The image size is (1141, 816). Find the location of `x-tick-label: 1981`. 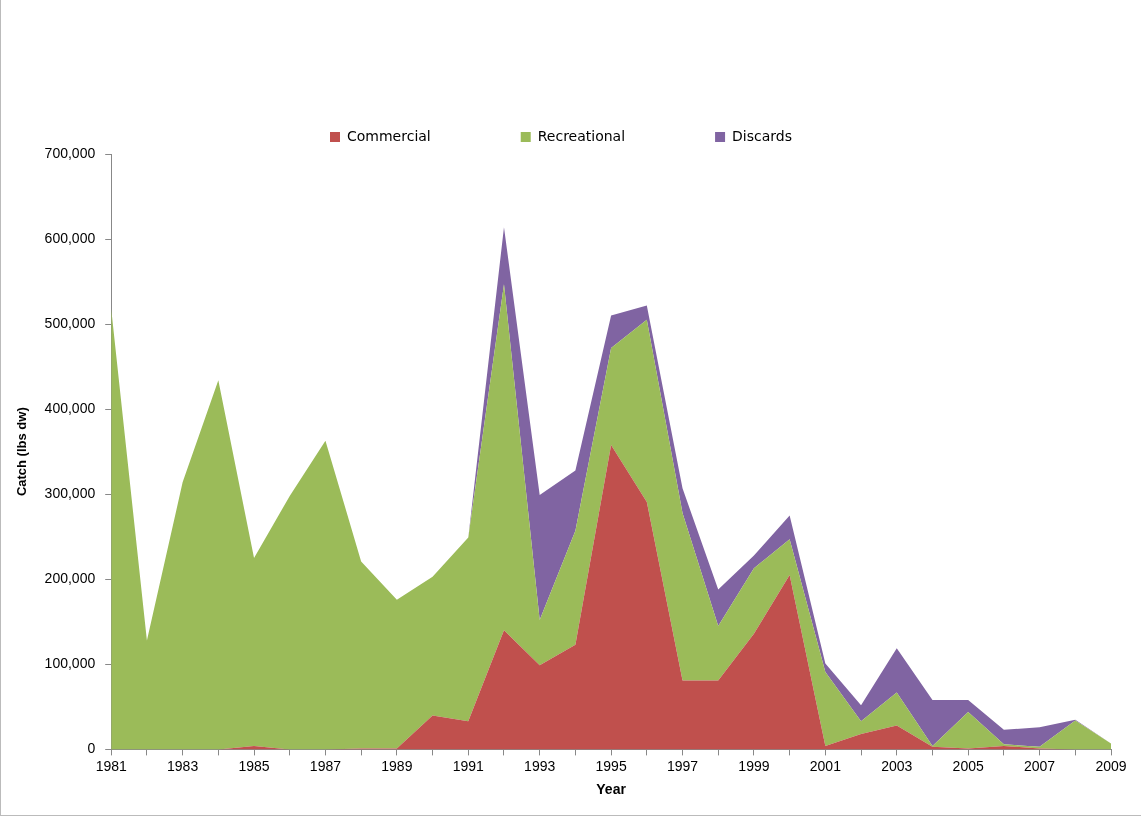

x-tick-label: 1981 is located at coordinates (111, 765).